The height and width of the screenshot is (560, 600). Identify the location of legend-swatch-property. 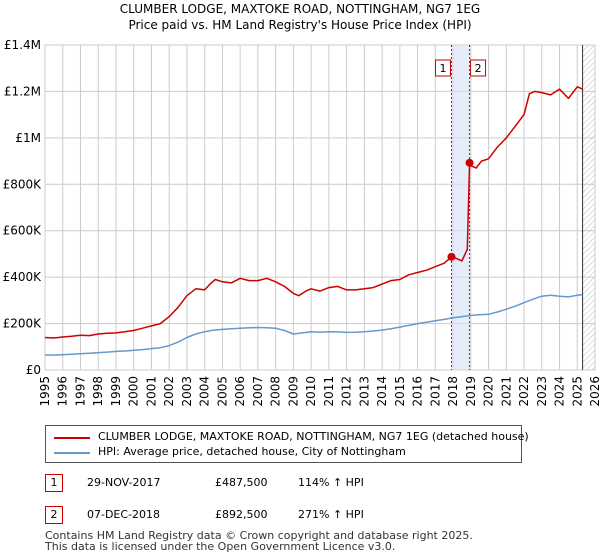
(72, 438).